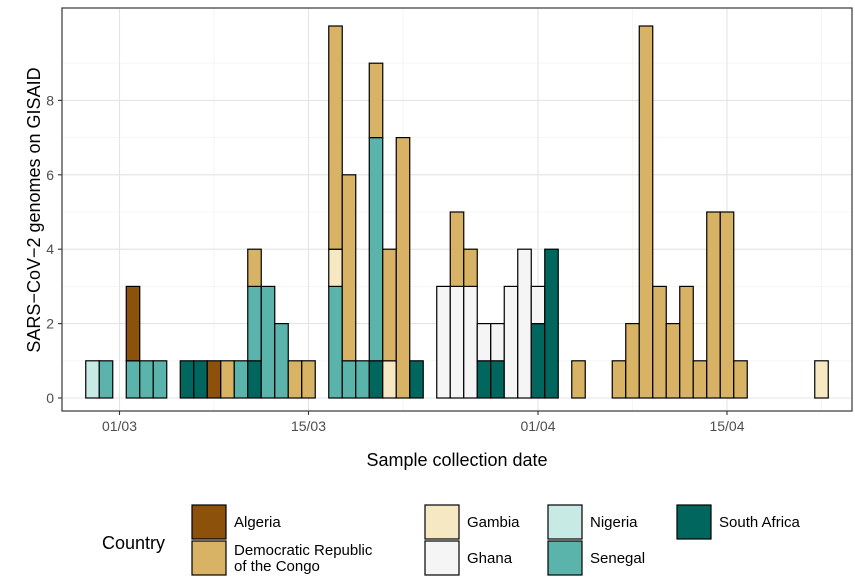 This screenshot has width=855, height=583. Describe the element at coordinates (50, 100) in the screenshot. I see `y-tick-label: 8` at that location.